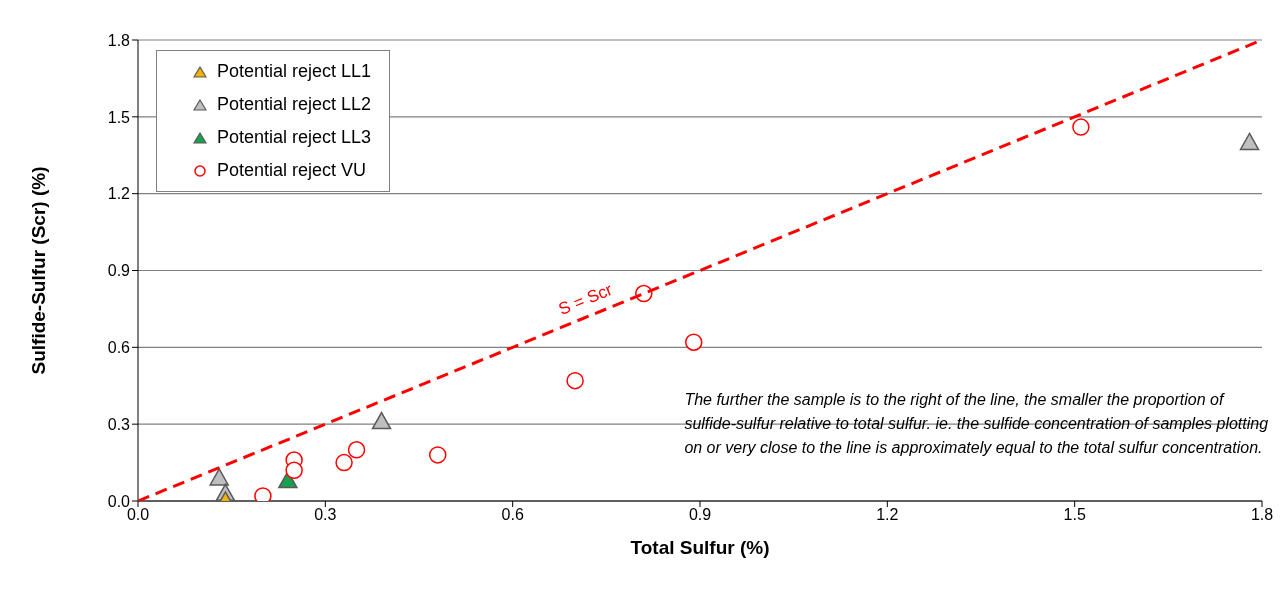 The image size is (1286, 591). What do you see at coordinates (700, 515) in the screenshot?
I see `x-tick-label: 0.9` at bounding box center [700, 515].